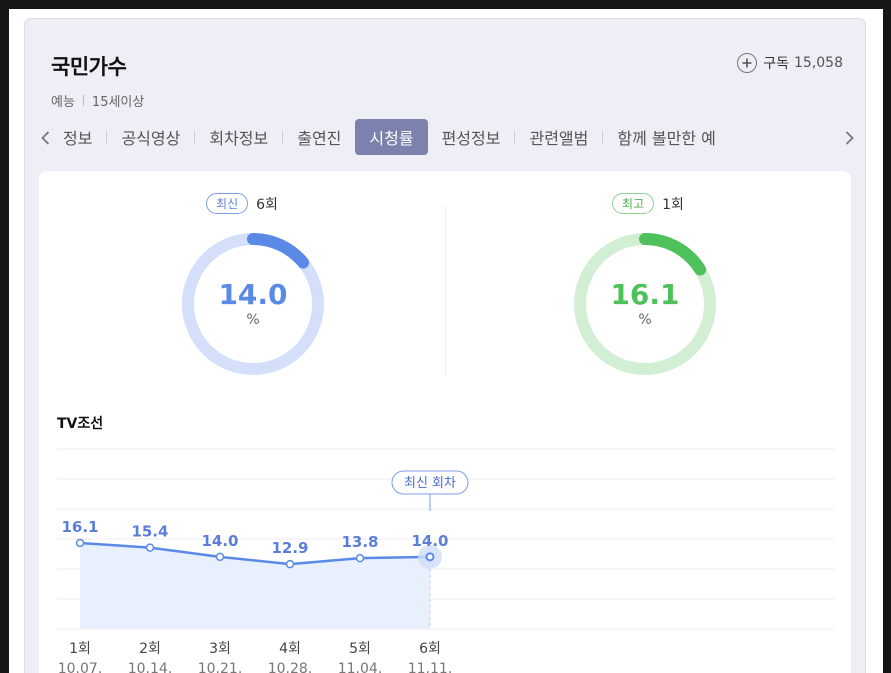 Image resolution: width=891 pixels, height=673 pixels. I want to click on tab-5: 편성정보, so click(471, 138).